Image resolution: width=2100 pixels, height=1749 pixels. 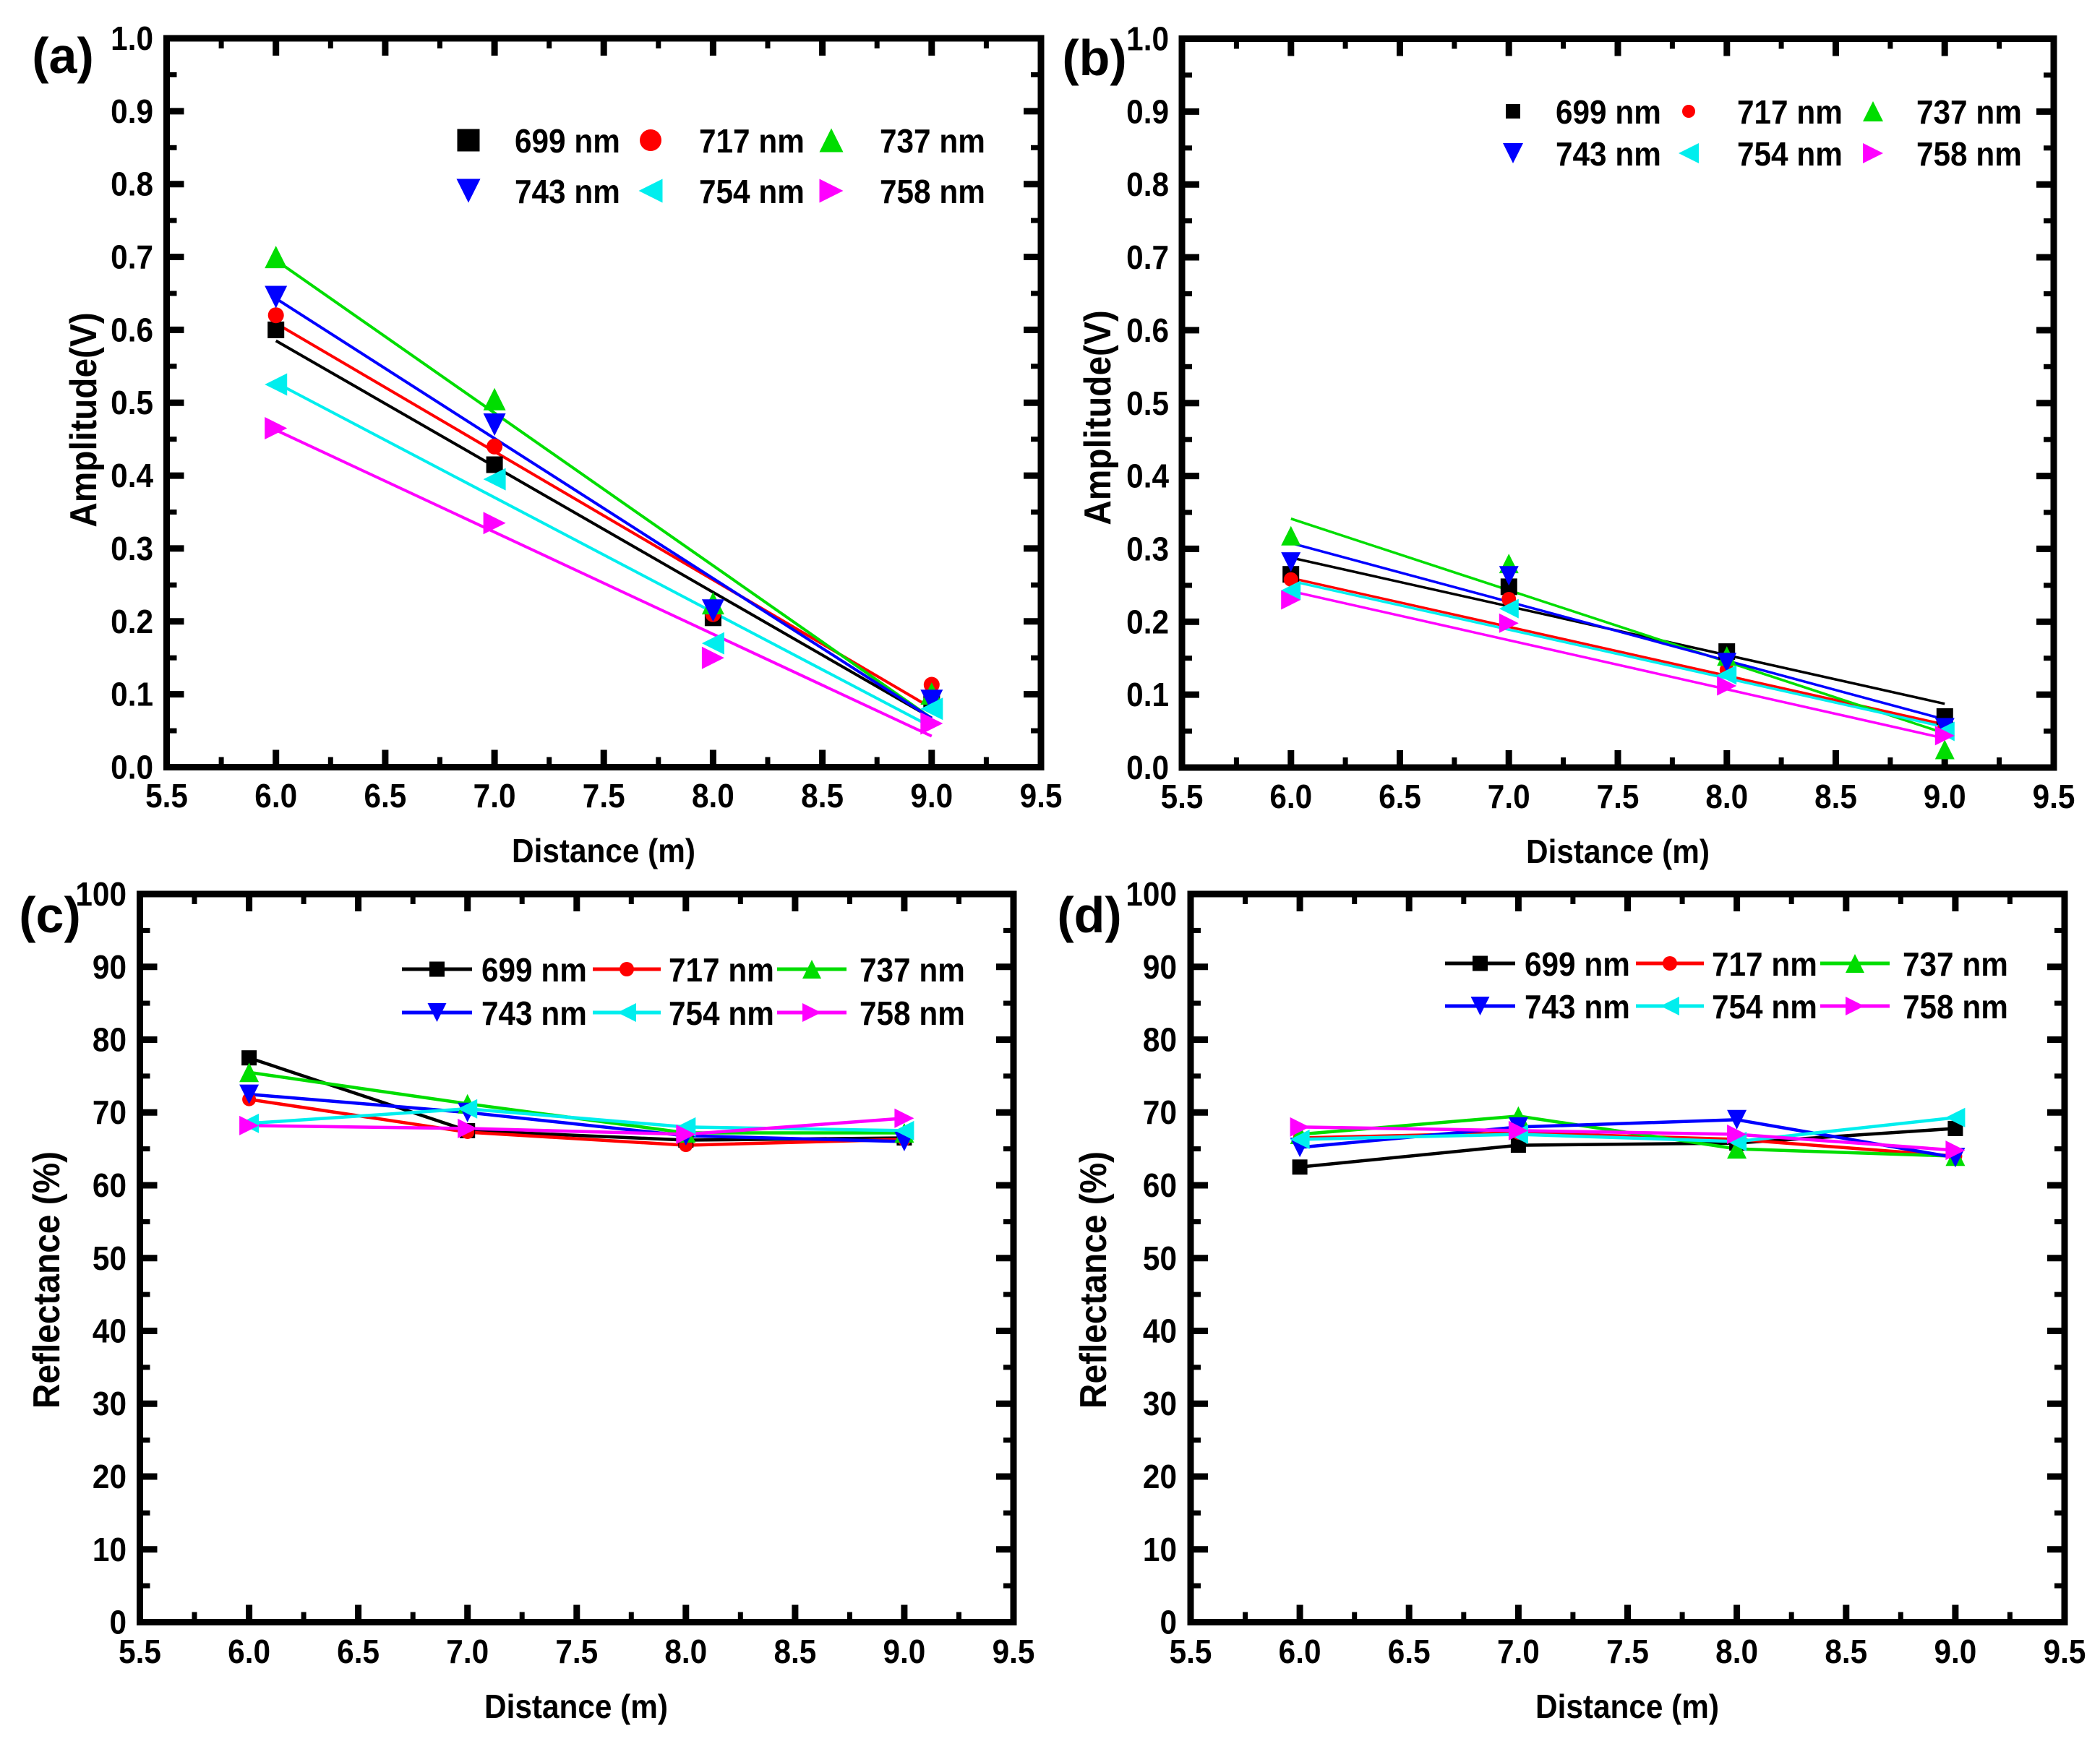 I want to click on svg-text: (b), so click(x=1094, y=58).